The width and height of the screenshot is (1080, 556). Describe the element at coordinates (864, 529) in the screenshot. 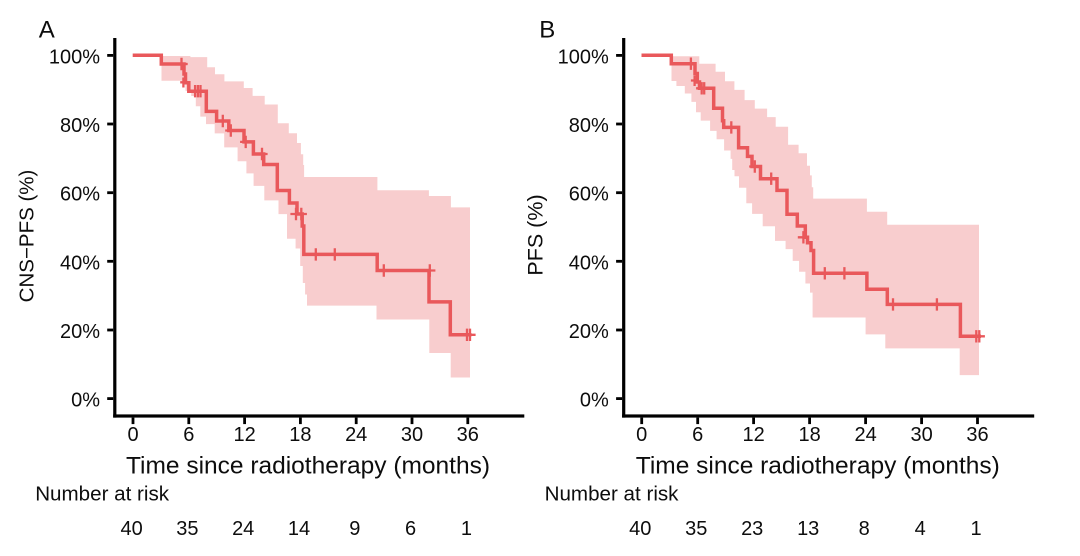

I see `svg-text: 8` at that location.